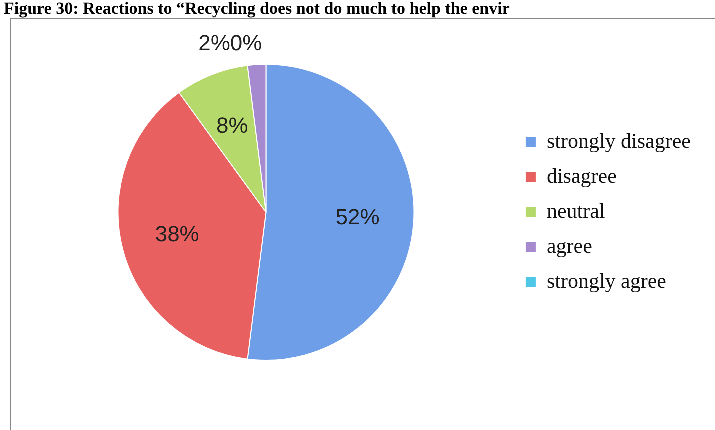 This screenshot has width=715, height=430. I want to click on data-label: 52%, so click(358, 217).